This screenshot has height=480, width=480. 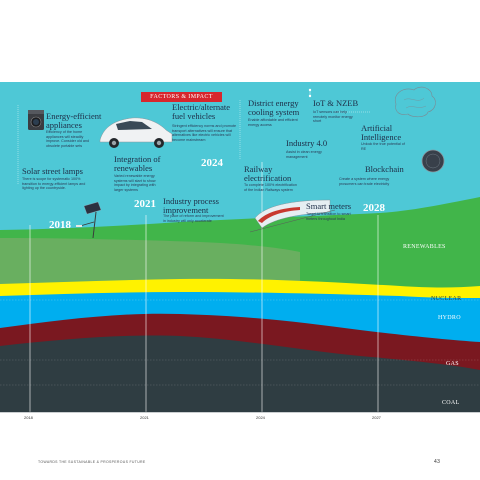 I want to click on milestone-year-2021: 2021, so click(x=145, y=204).